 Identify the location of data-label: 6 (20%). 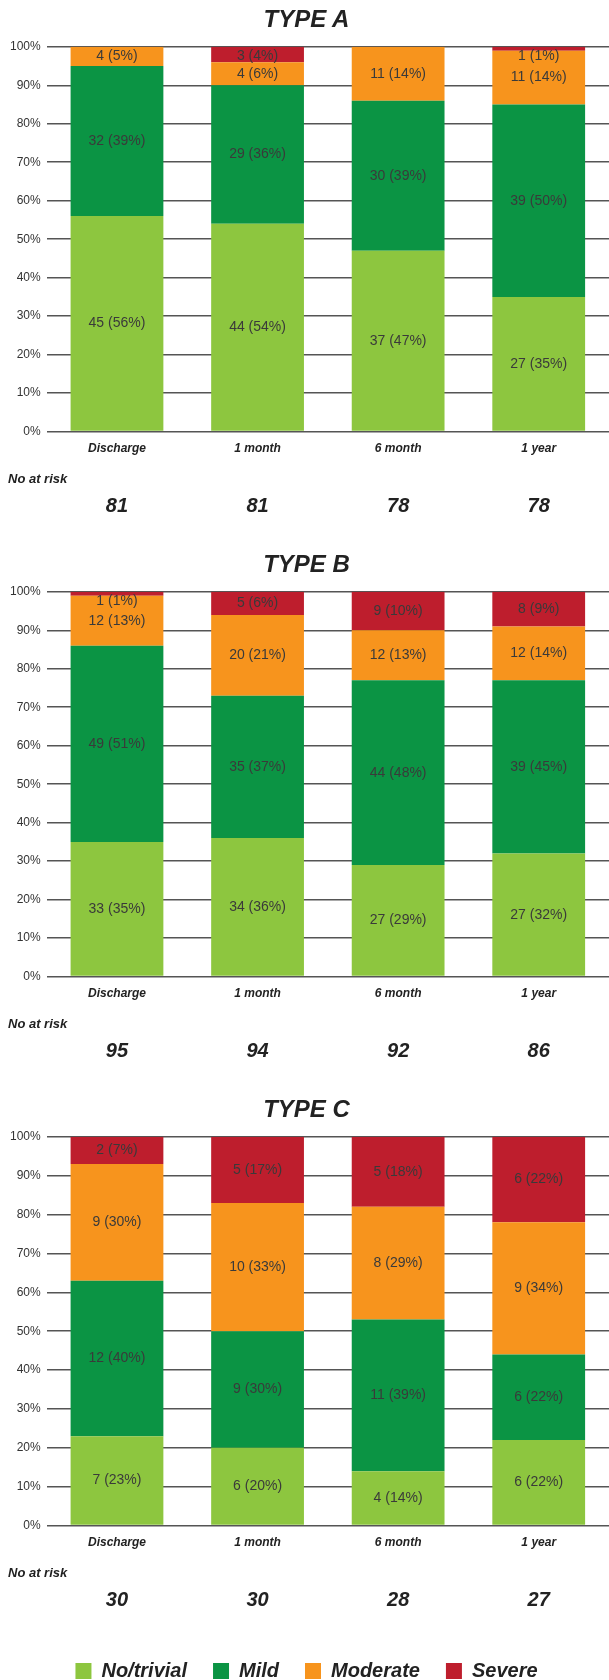
(258, 1485).